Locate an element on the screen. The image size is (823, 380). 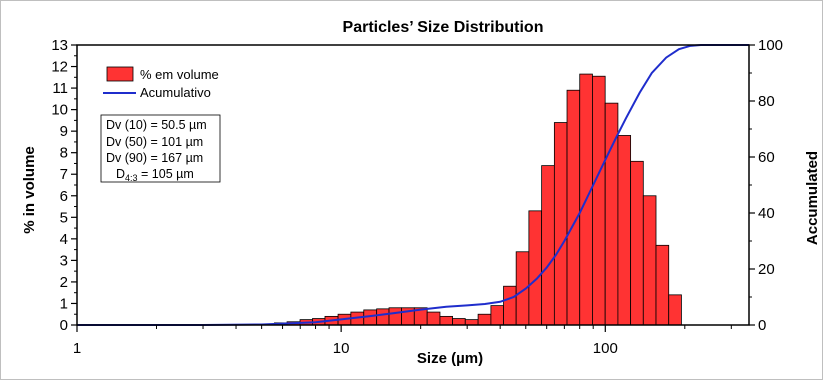
statistics-box-border is located at coordinates (160, 148).